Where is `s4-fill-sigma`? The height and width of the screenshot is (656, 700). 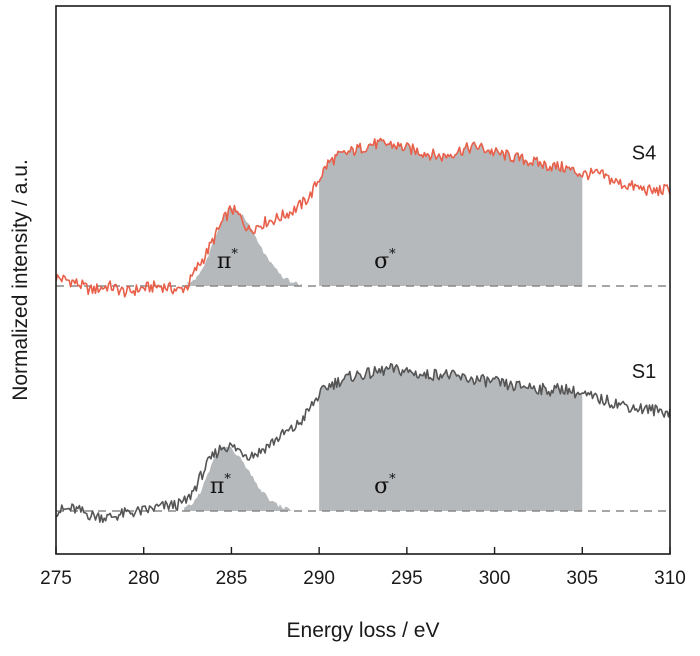
s4-fill-sigma is located at coordinates (451, 212).